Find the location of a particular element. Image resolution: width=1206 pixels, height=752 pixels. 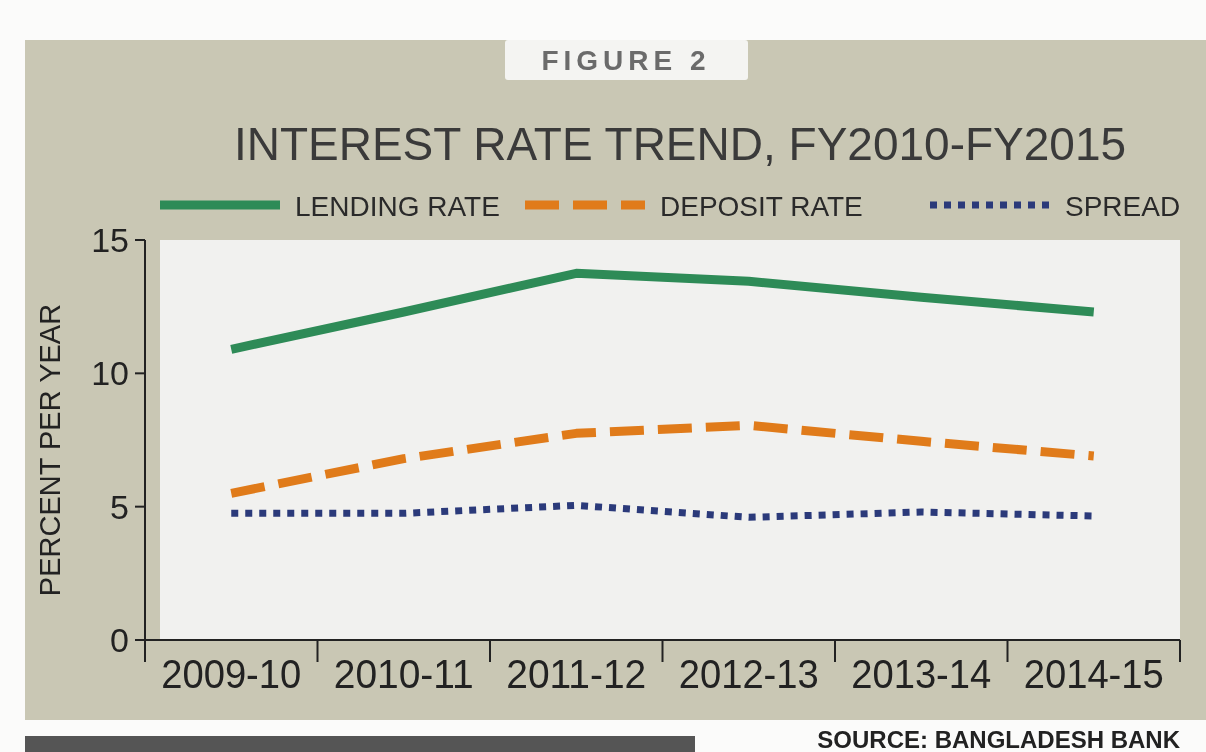

x-tick-label: 2013-14 is located at coordinates (925, 674).